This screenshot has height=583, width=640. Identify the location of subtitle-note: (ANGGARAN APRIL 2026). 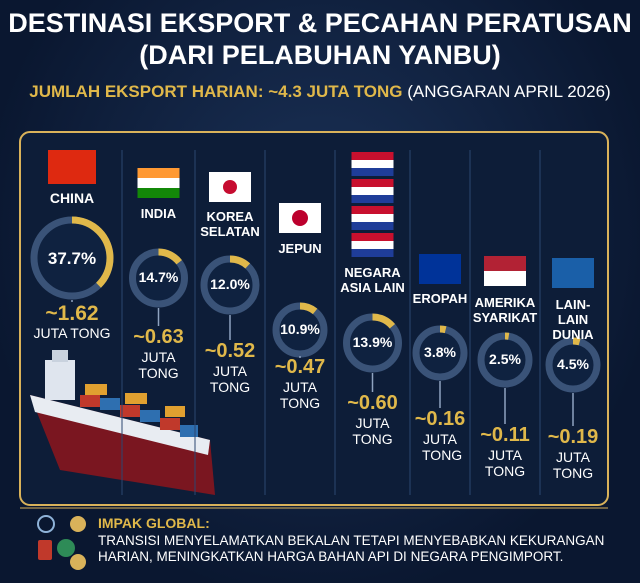
(509, 91).